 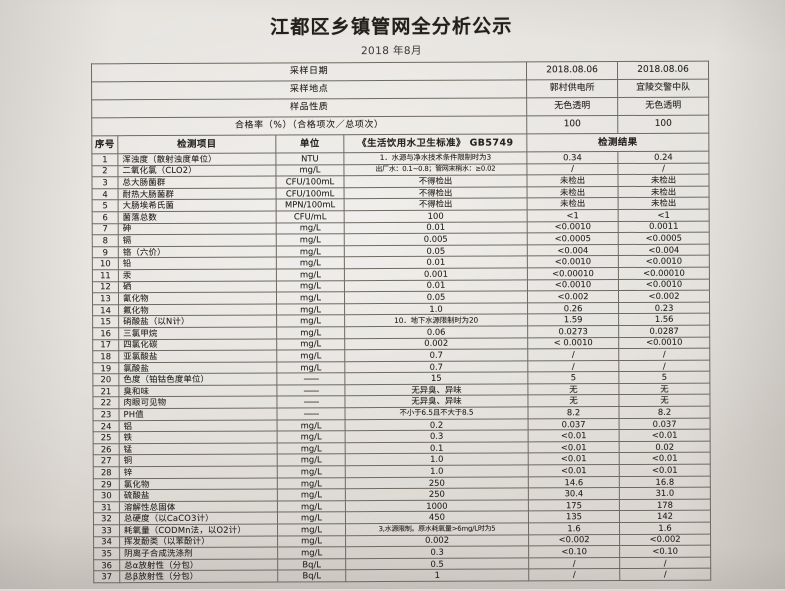 What do you see at coordinates (197, 298) in the screenshot?
I see `row-item-name: 氰化物` at bounding box center [197, 298].